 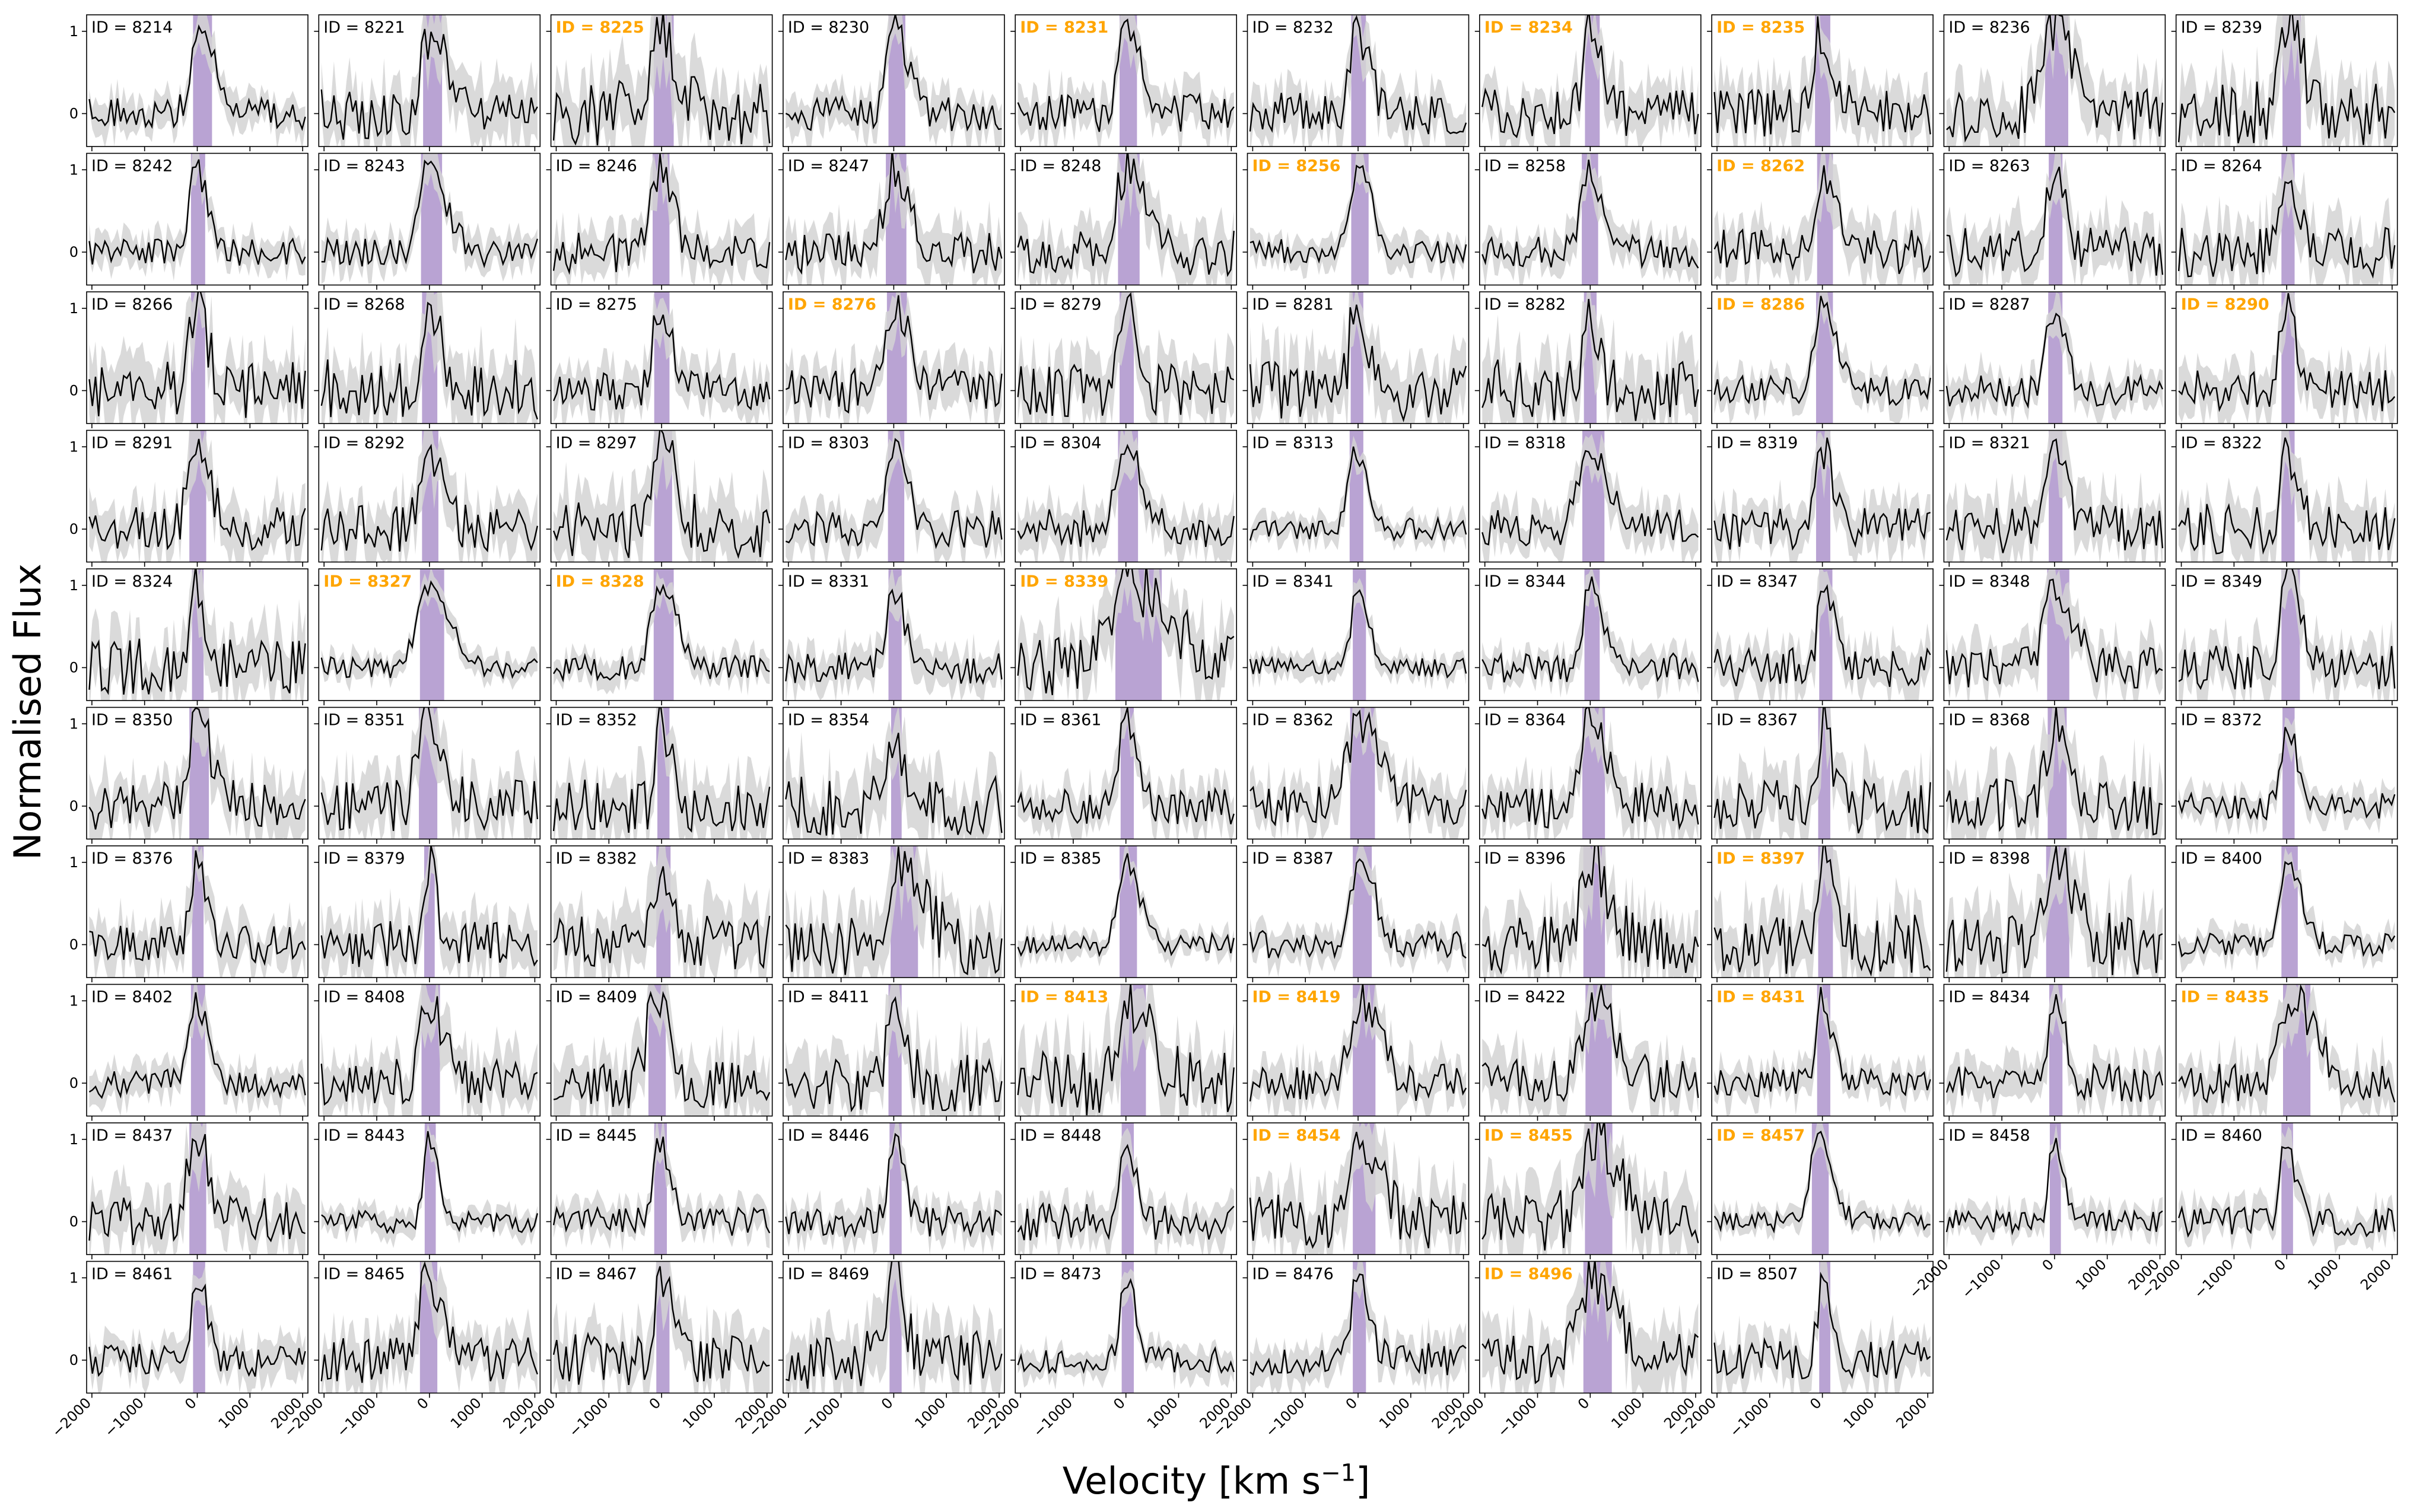 I want to click on panel-id-label: ID = 8467, so click(x=596, y=1274).